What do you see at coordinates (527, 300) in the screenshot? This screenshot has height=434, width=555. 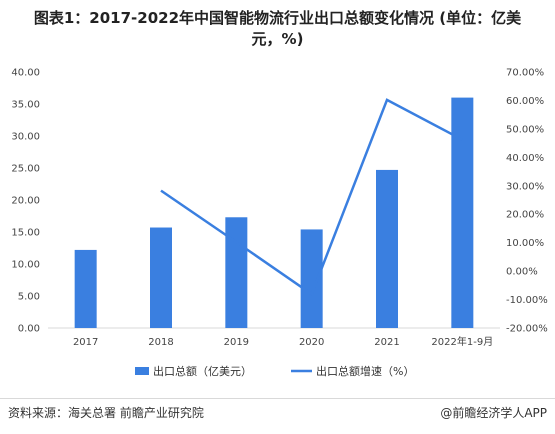 I see `y-right-tick-label: -10.00%` at bounding box center [527, 300].